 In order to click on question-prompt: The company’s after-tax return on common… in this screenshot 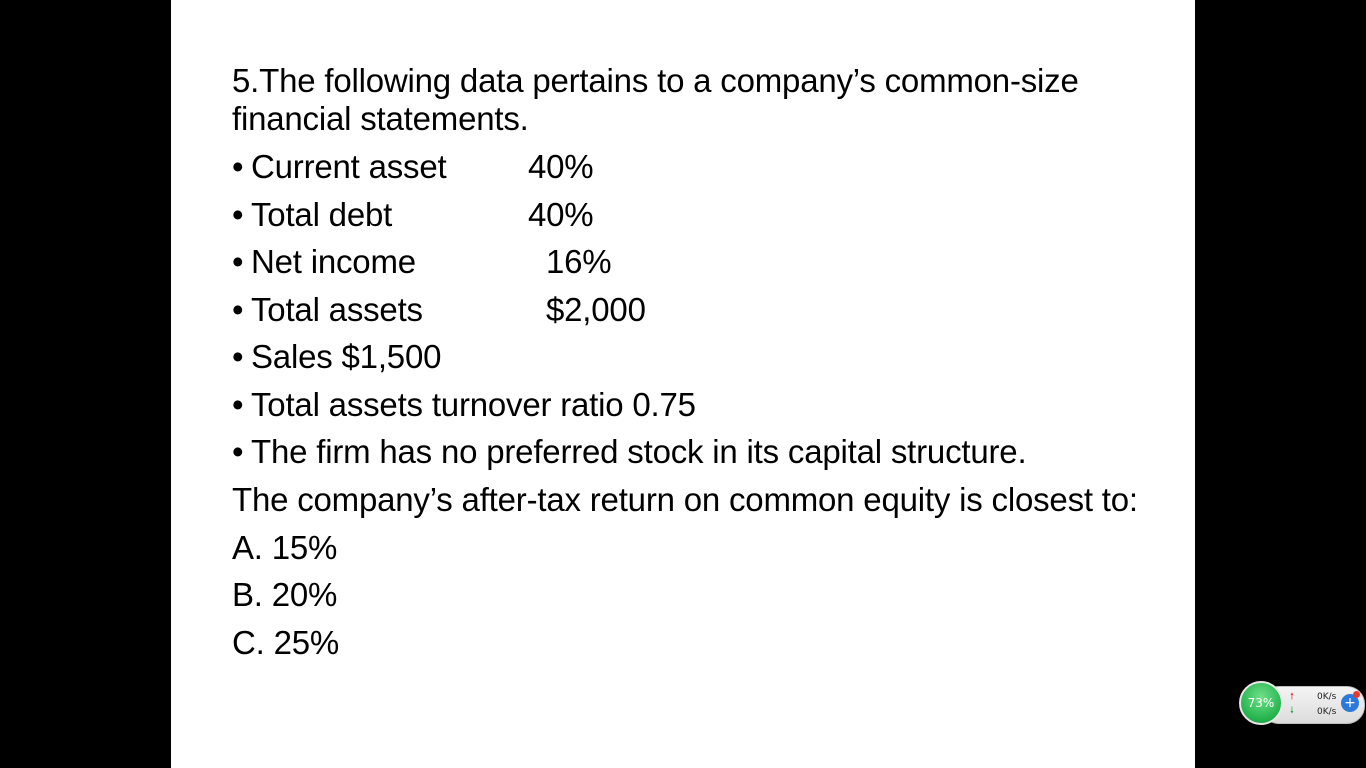, I will do `click(685, 499)`.